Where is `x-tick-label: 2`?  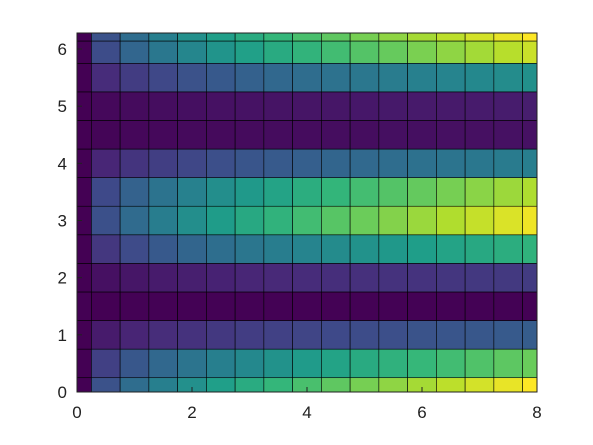
x-tick-label: 2 is located at coordinates (191, 412).